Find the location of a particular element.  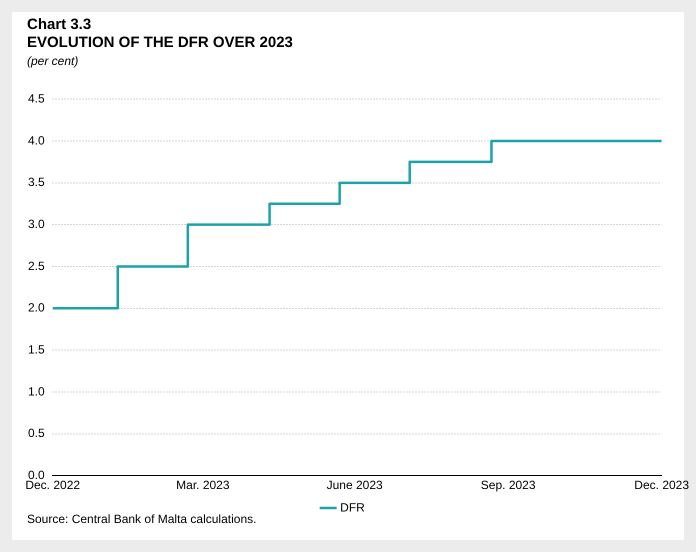

x-tick-label: June 2023 is located at coordinates (355, 485).